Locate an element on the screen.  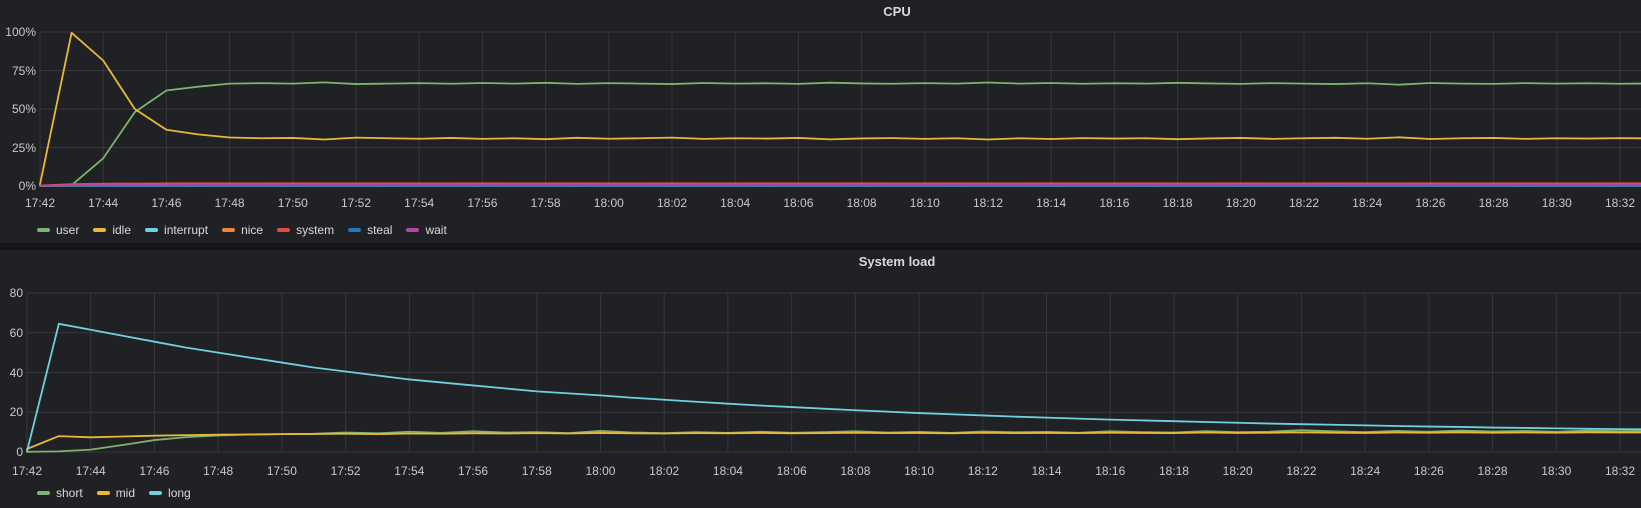
y-axis-tick-label: 100% is located at coordinates (20, 32).